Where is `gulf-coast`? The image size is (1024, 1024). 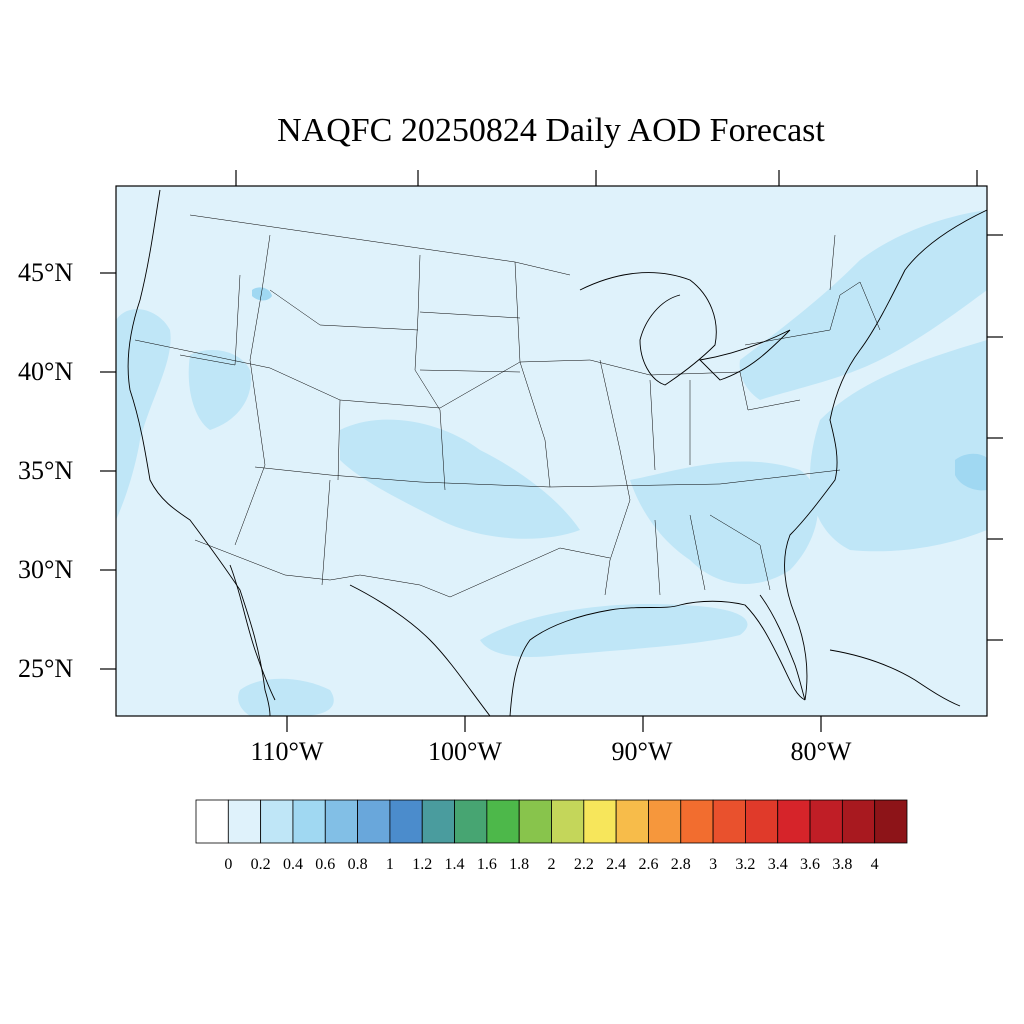
gulf-coast is located at coordinates (577, 650).